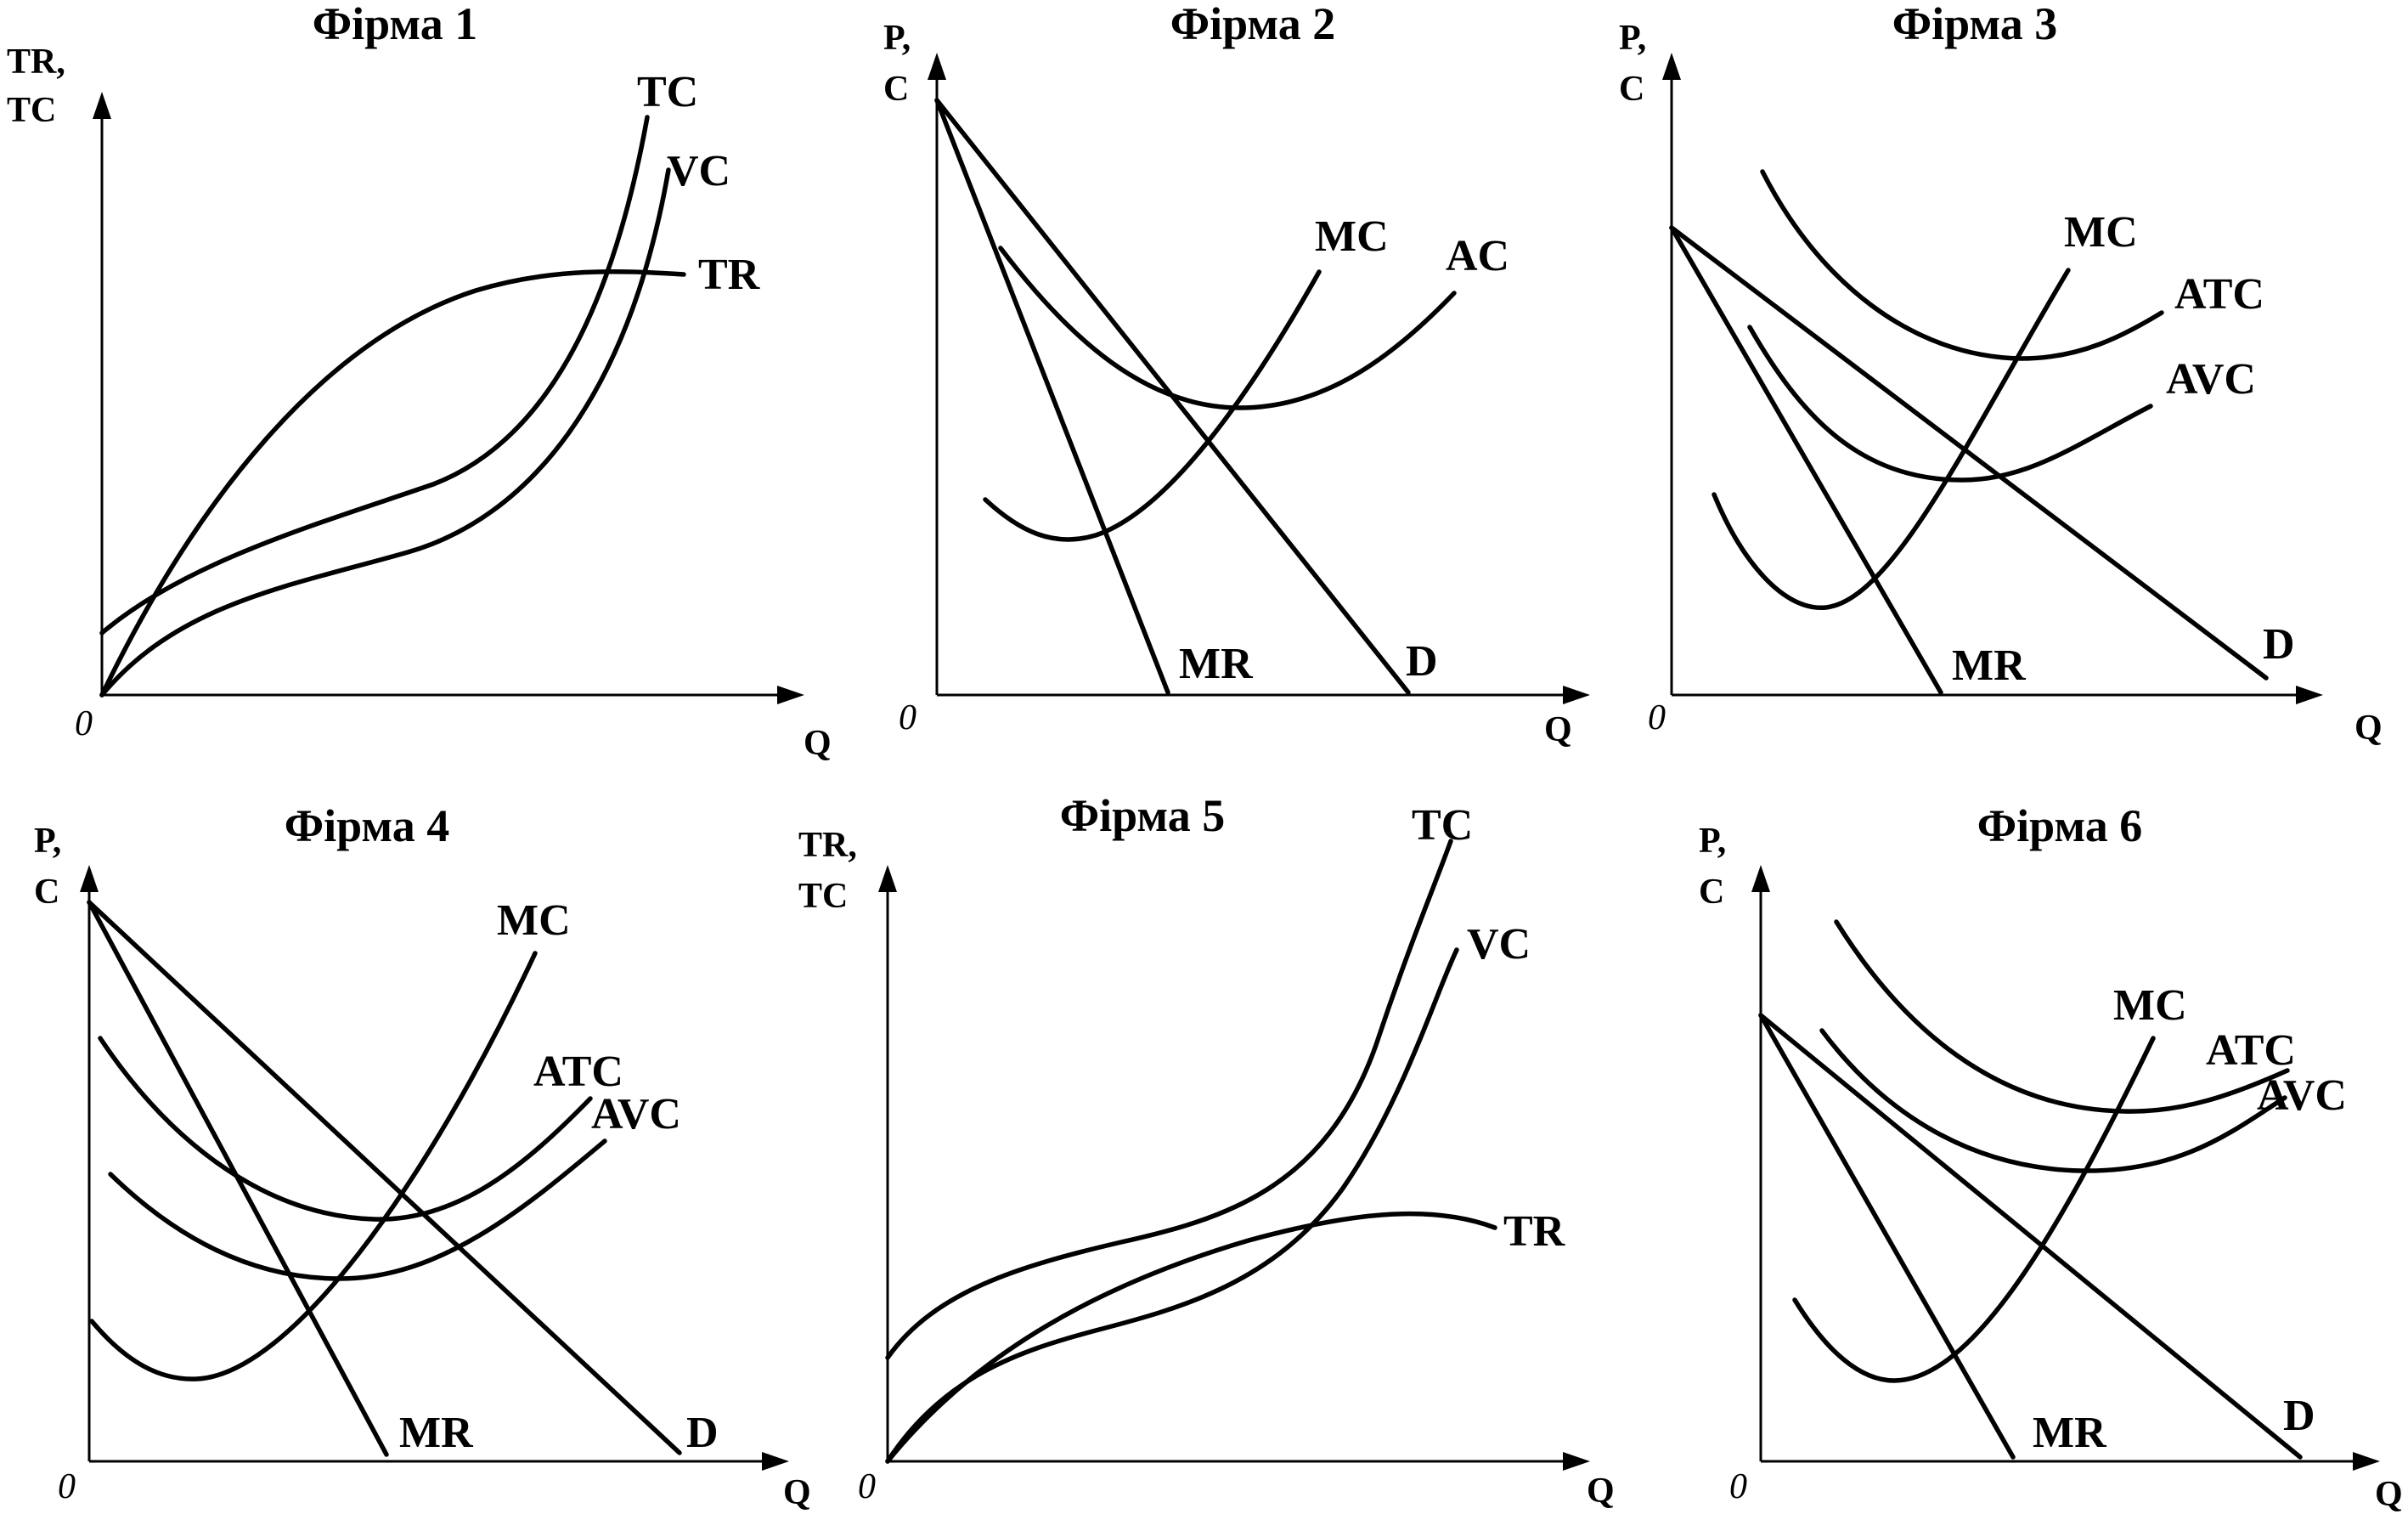  What do you see at coordinates (1143, 815) in the screenshot?
I see `panel-title: Фірма 5` at bounding box center [1143, 815].